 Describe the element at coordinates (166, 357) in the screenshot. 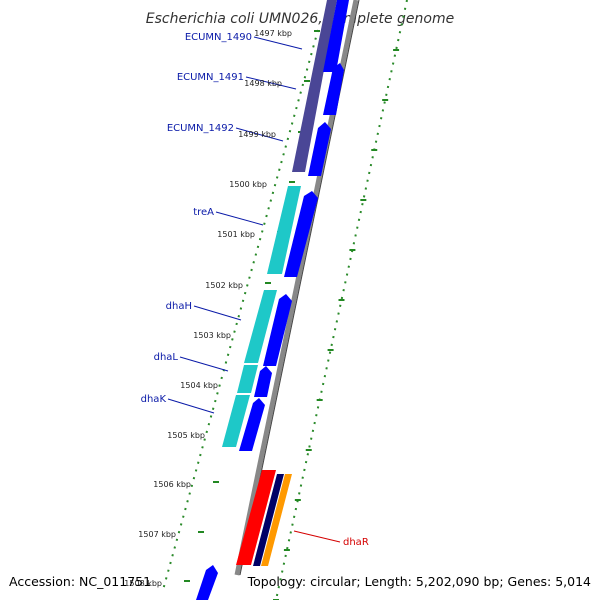

I see `gene-label: dhaL` at that location.